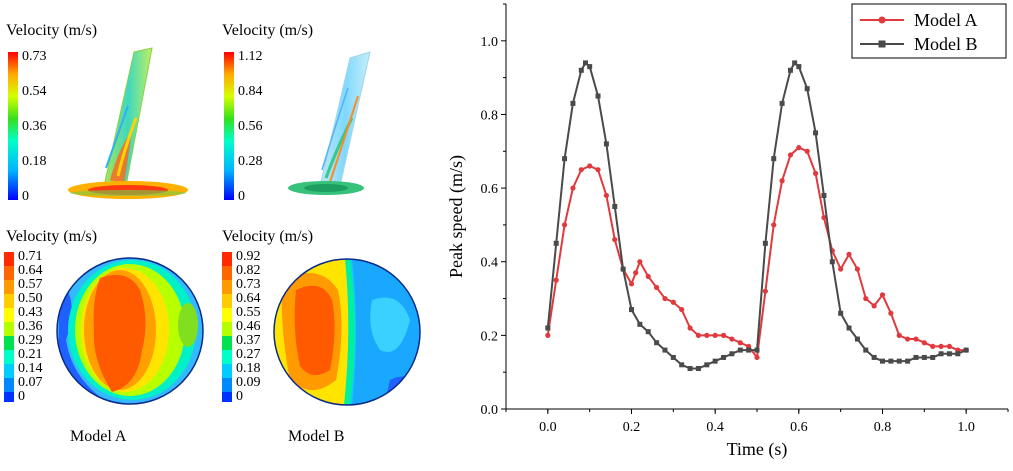 This screenshot has width=1013, height=471. Describe the element at coordinates (946, 20) in the screenshot. I see `legend-label: Model A` at that location.